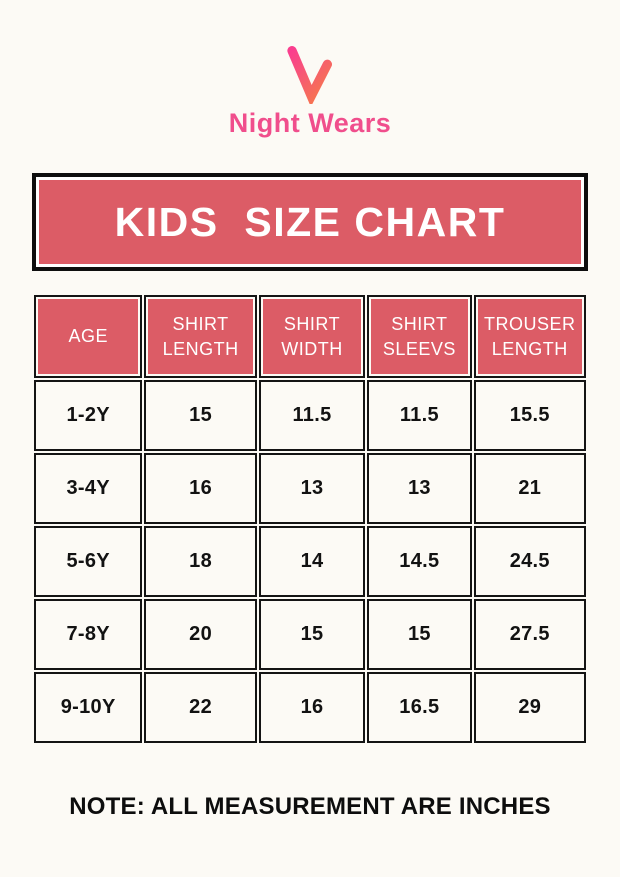  What do you see at coordinates (88, 561) in the screenshot?
I see `age-cell: 5-6Y` at bounding box center [88, 561].